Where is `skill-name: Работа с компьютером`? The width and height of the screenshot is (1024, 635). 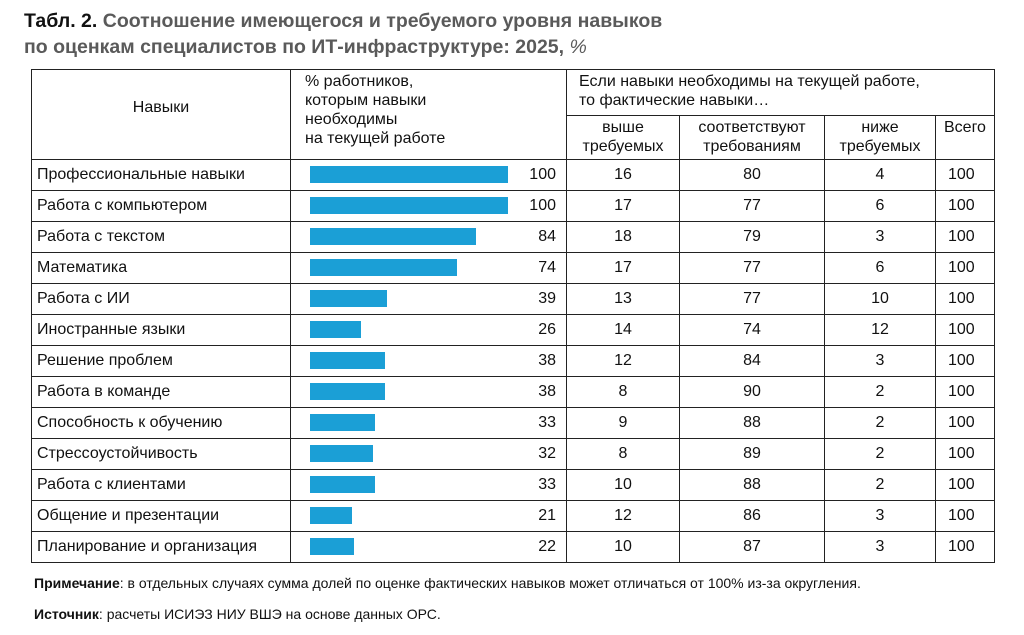 skill-name: Работа с компьютером is located at coordinates (161, 206).